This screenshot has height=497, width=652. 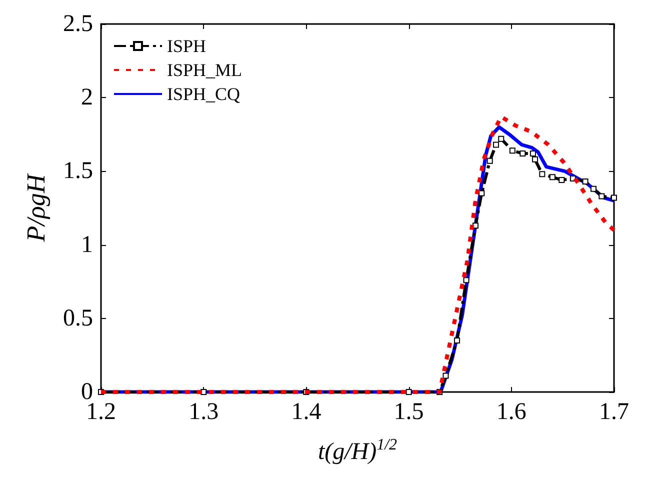 I want to click on y-tick-label: 1, so click(x=87, y=245).